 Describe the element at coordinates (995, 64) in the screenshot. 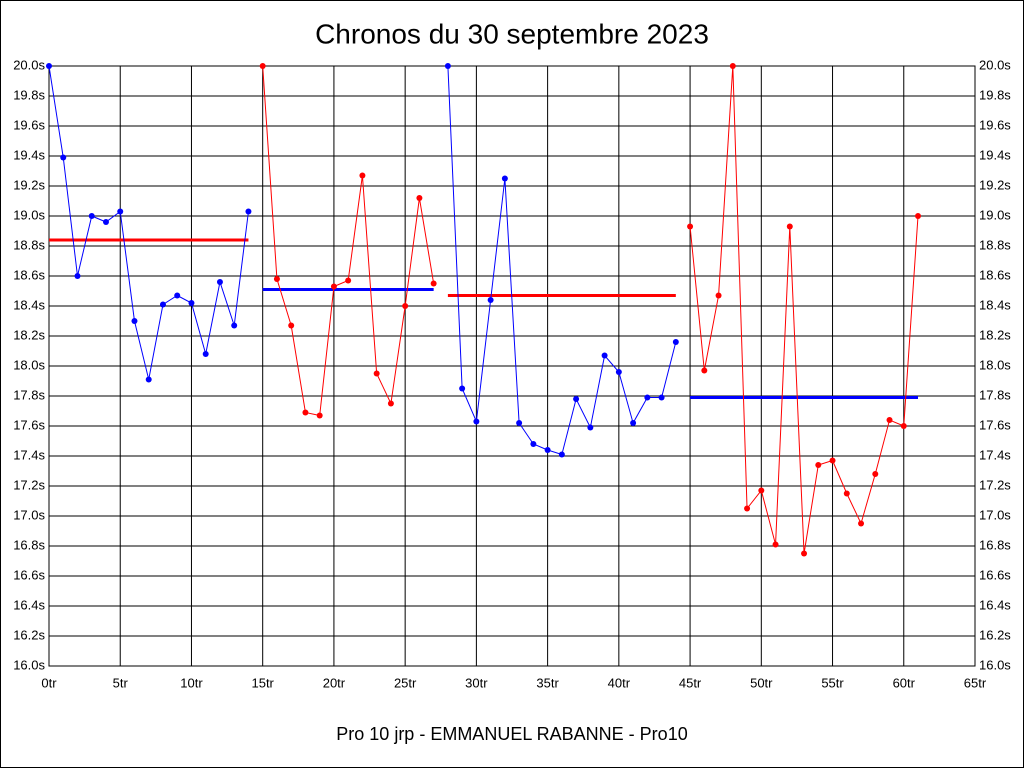

I see `y2-tick-label: 20.0s` at that location.